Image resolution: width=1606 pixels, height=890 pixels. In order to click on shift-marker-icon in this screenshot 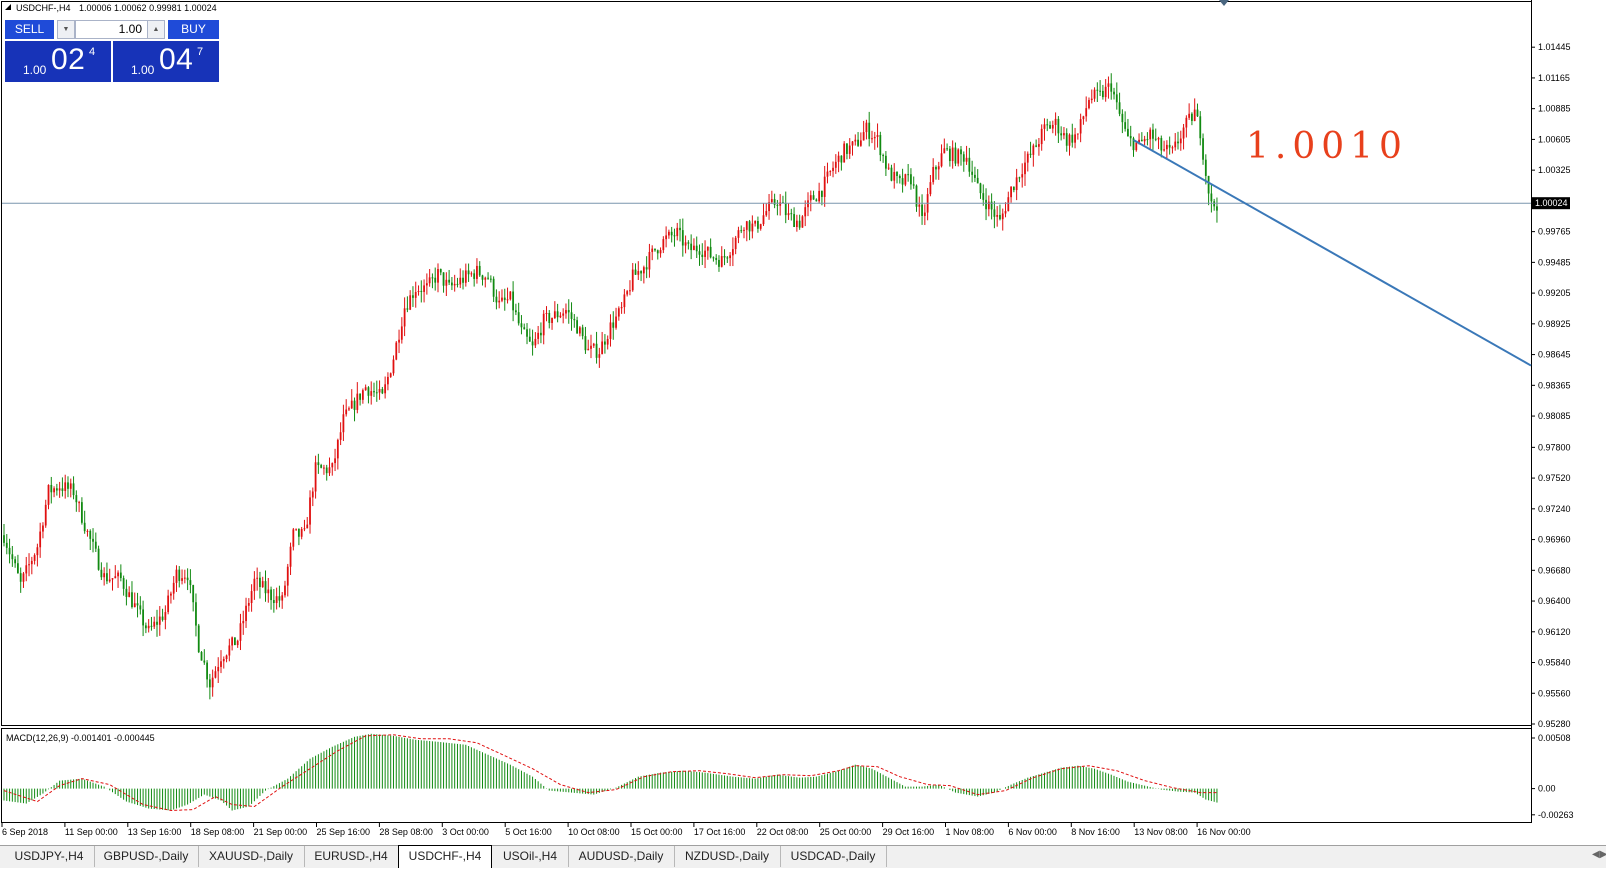, I will do `click(1224, 3)`.